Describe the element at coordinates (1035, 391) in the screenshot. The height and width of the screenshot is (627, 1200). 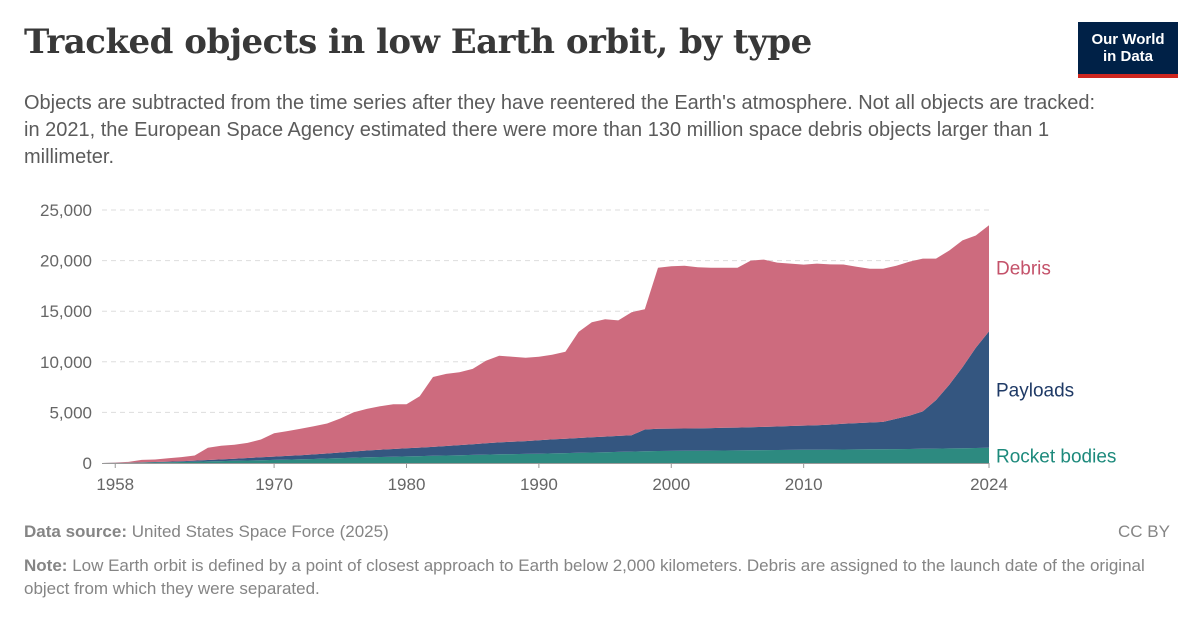
I see `payloads-label: Payloads` at that location.